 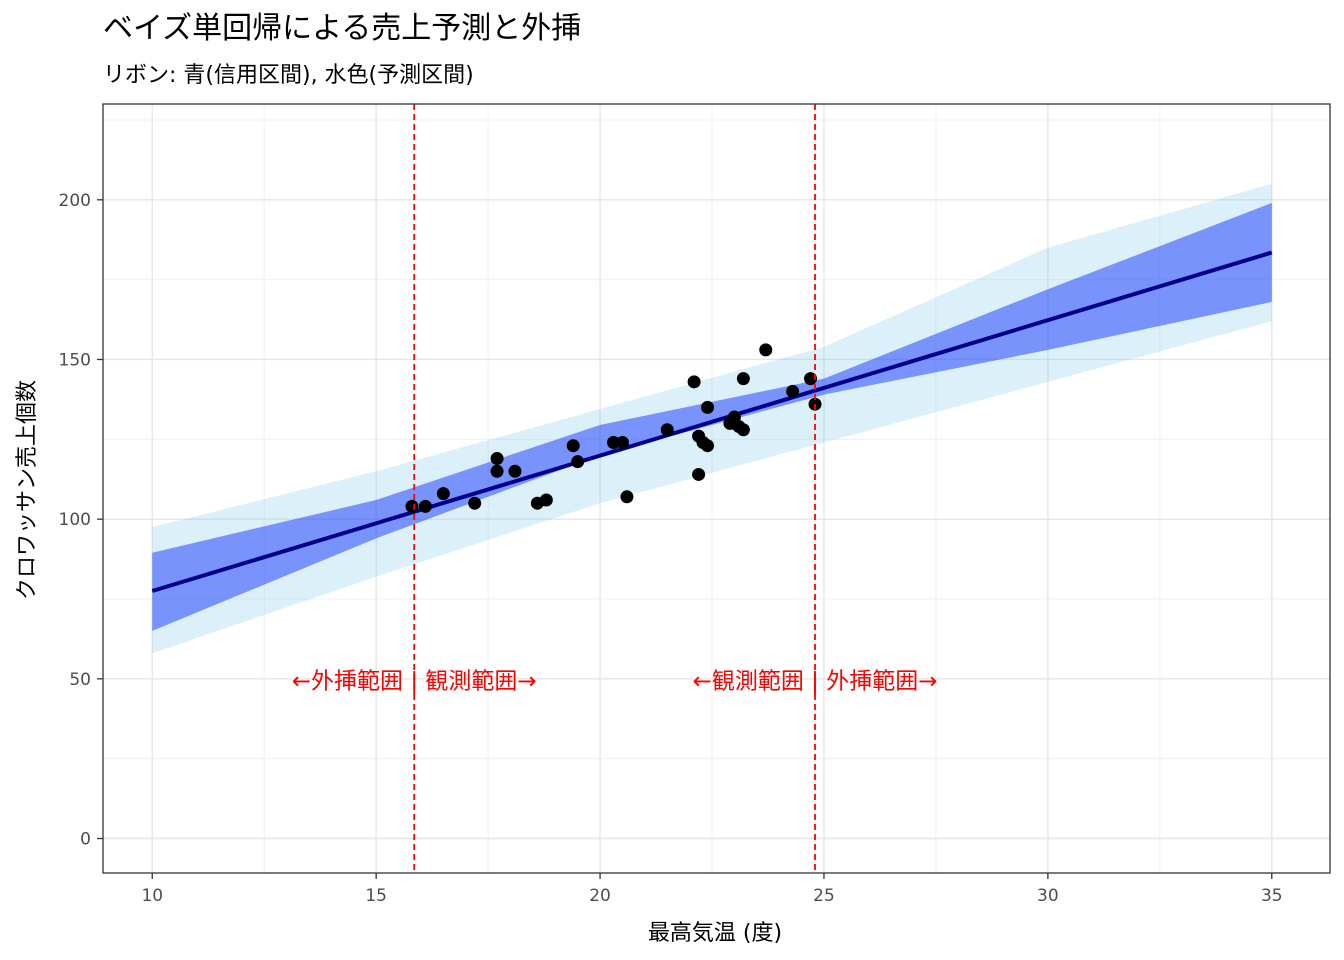 I want to click on data-points, so click(x=613, y=428).